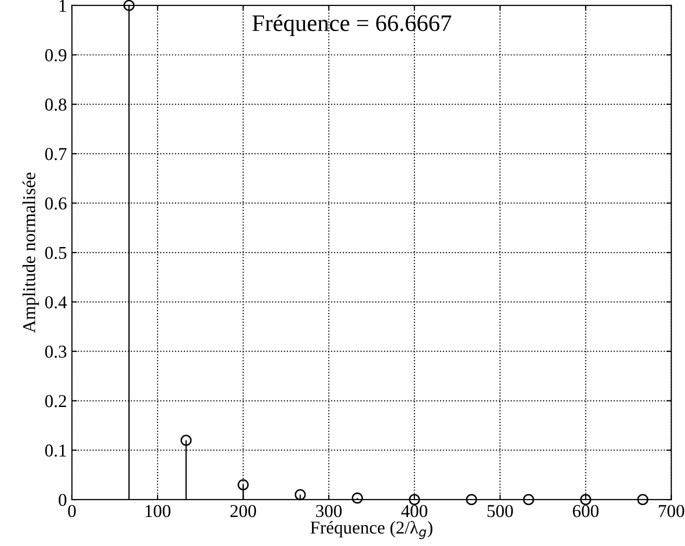  I want to click on x-tick-label: 600, so click(585, 511).